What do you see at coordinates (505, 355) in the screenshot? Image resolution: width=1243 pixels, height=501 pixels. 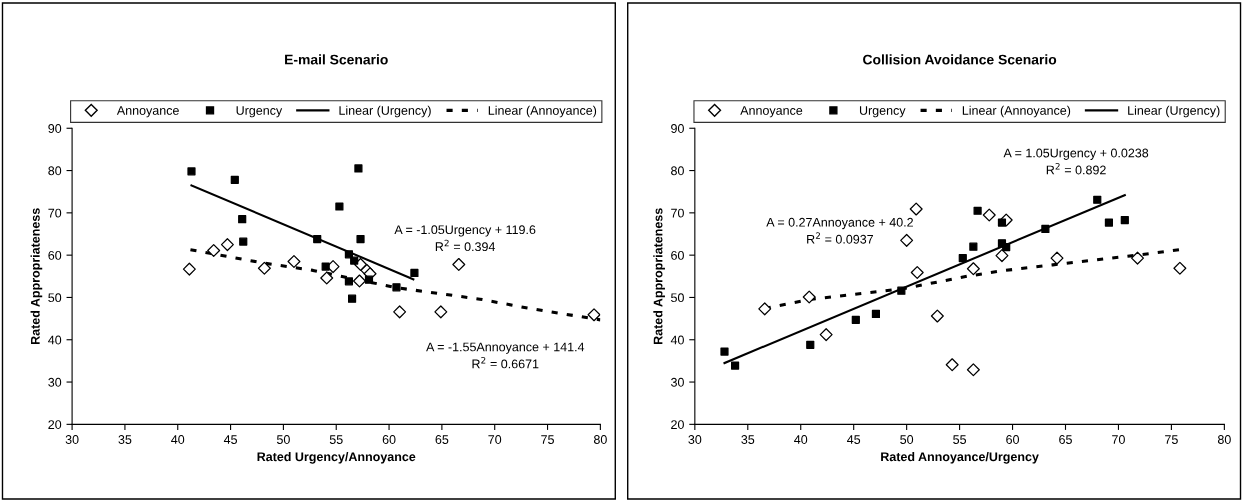 I see `annotation: A = -1.55Annoyance + 141.4 R$^{2}$ = 0.6671` at bounding box center [505, 355].